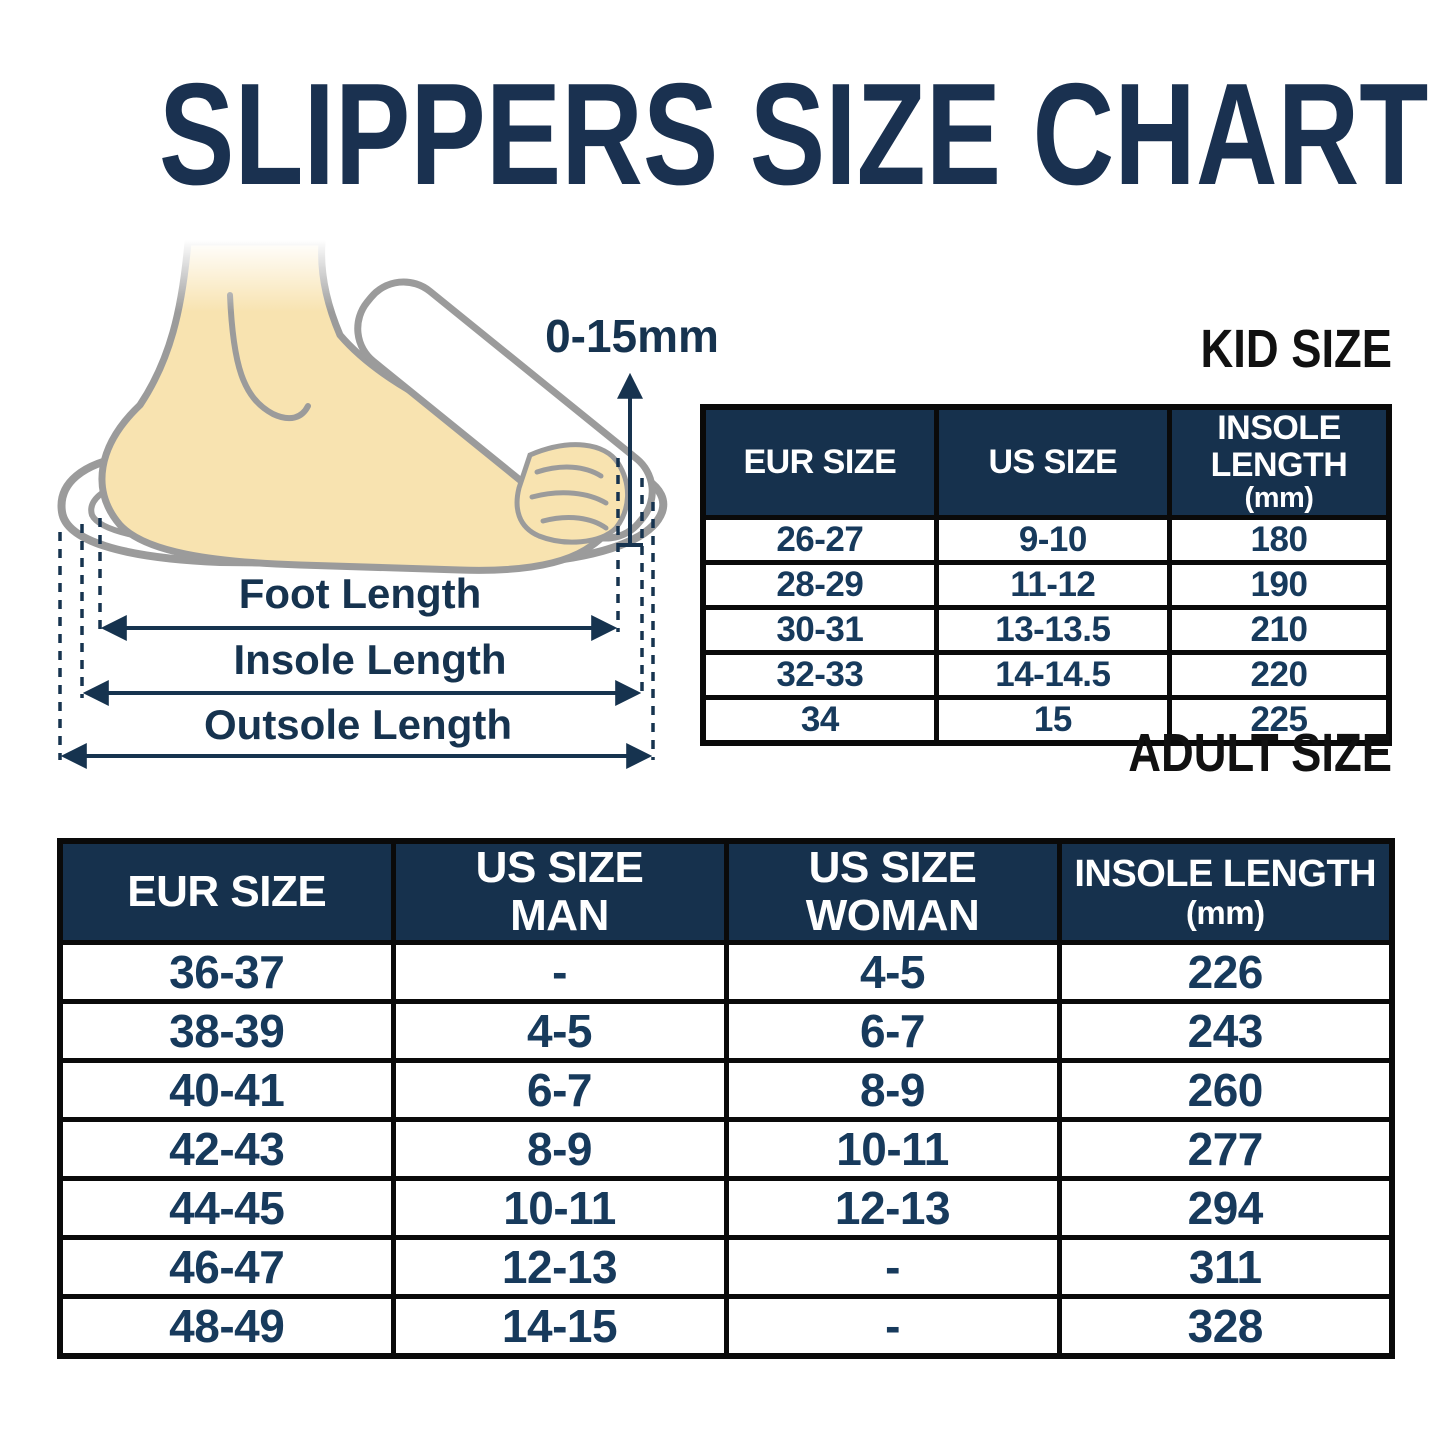 Image resolution: width=1445 pixels, height=1445 pixels. I want to click on table-row: 28-29 11-12 190, so click(1046, 584).